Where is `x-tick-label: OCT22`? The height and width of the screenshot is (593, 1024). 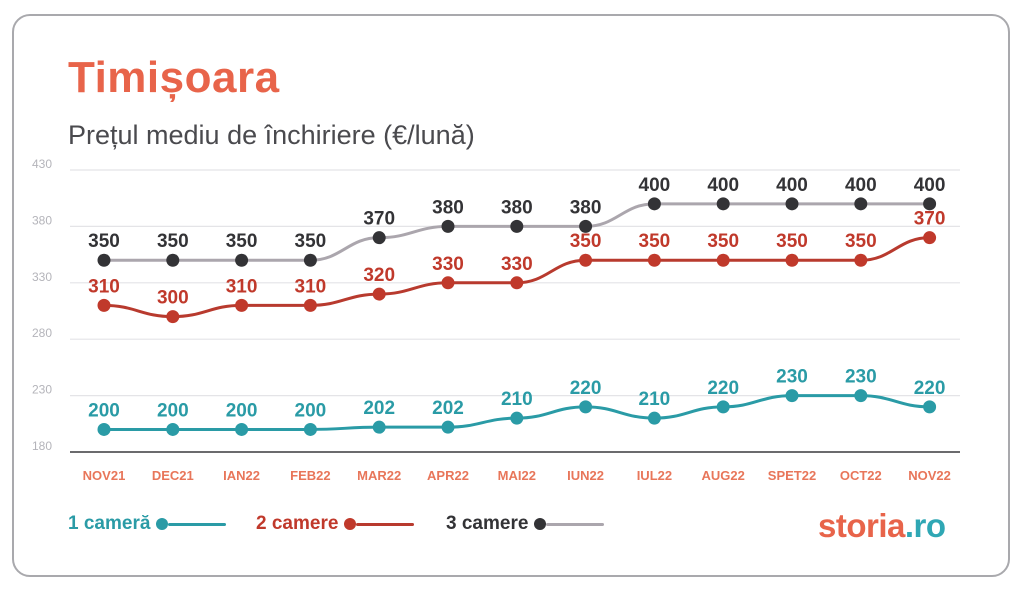
x-tick-label: OCT22 is located at coordinates (861, 475).